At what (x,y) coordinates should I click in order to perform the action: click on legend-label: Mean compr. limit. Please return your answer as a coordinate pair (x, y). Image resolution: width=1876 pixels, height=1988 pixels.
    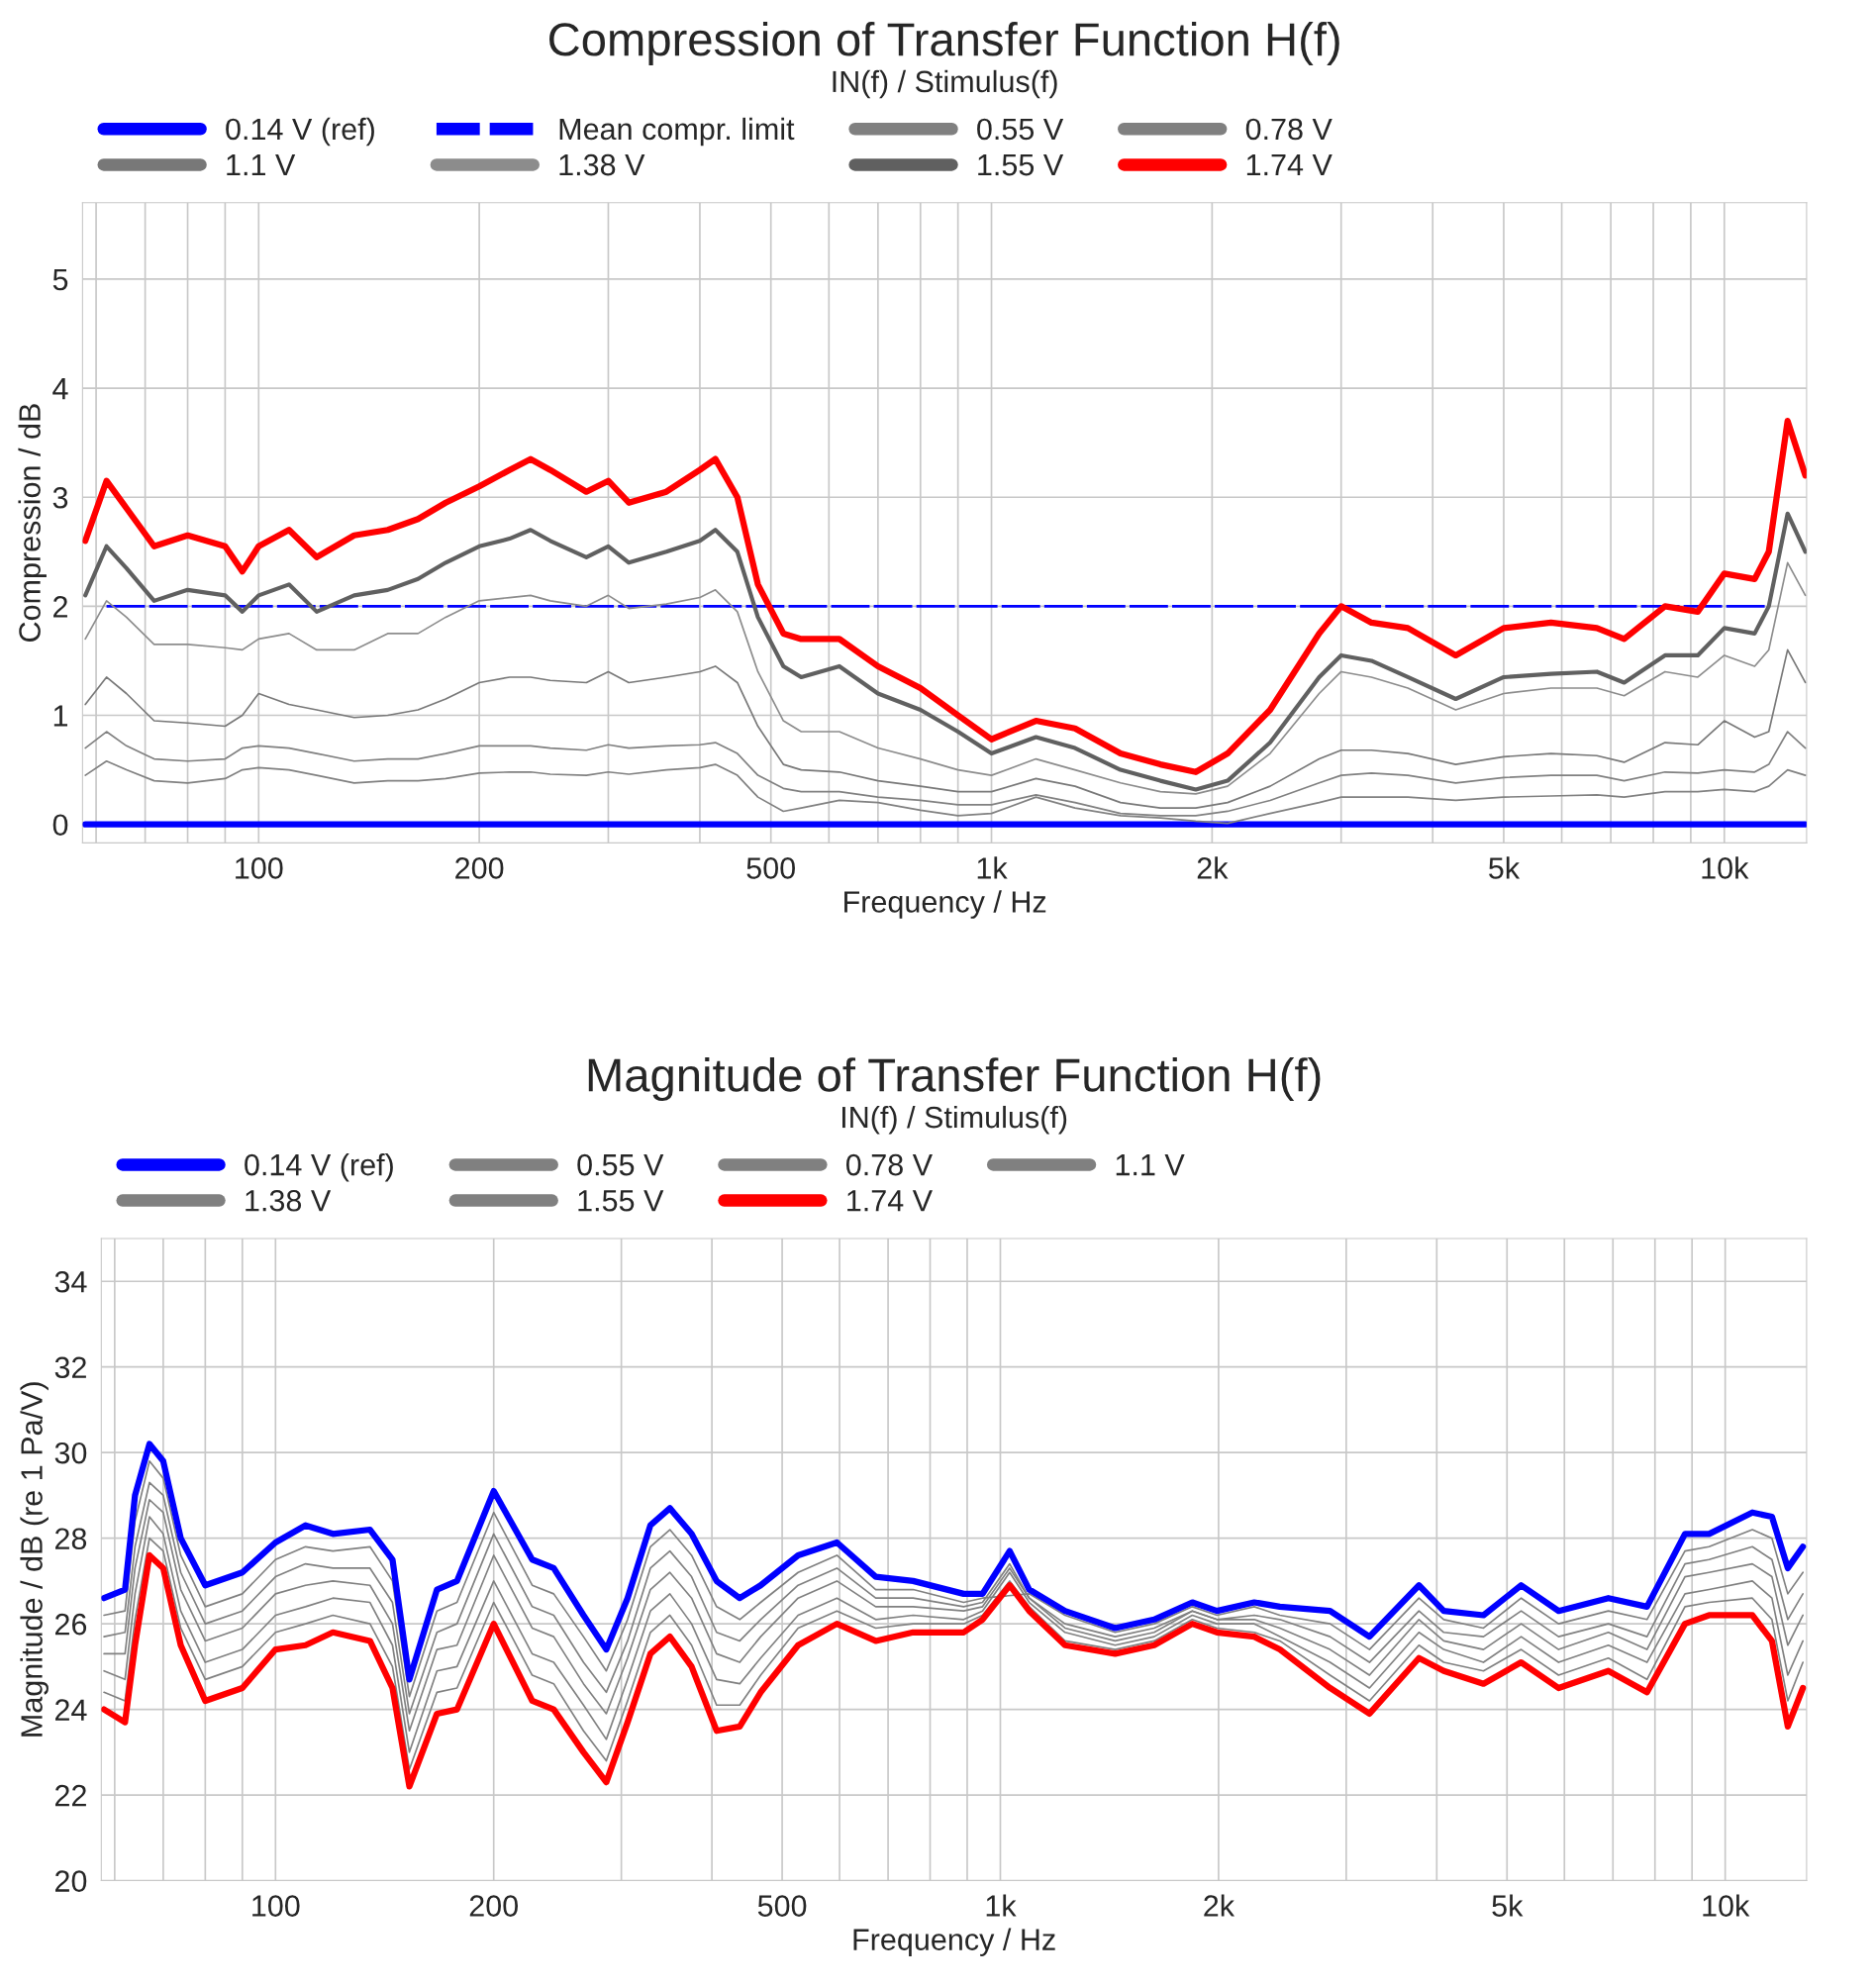
    Looking at the image, I should click on (677, 132).